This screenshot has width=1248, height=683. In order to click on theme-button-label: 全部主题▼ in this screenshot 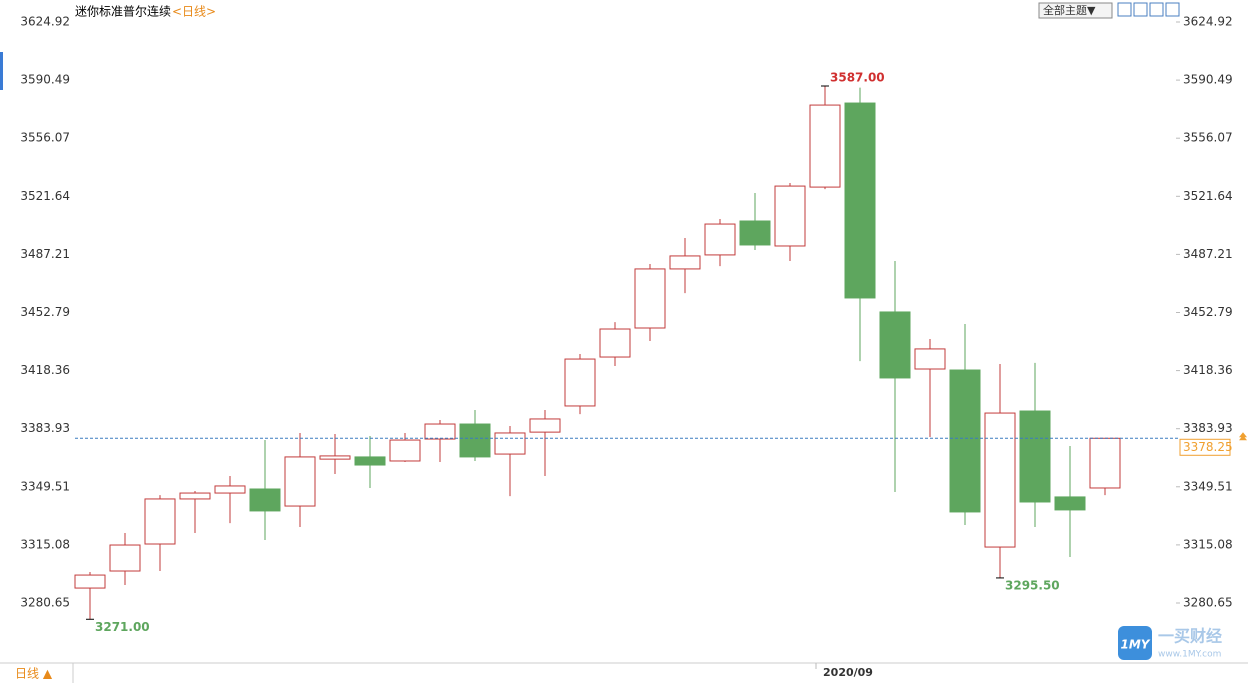, I will do `click(1069, 10)`.